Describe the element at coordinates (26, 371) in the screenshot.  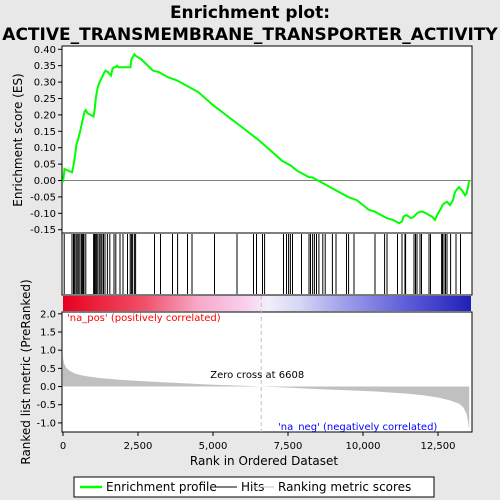
I see `ranked-y-axis-label: Ranked list metric (PreRanked)` at that location.